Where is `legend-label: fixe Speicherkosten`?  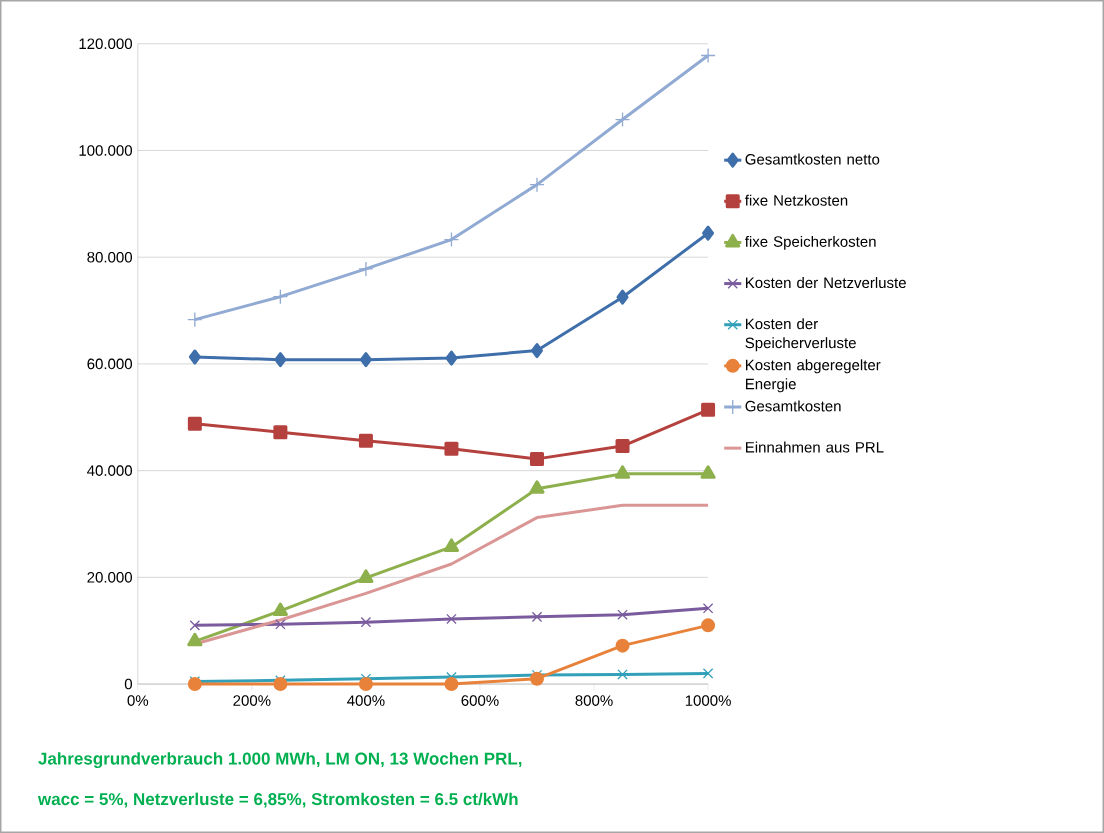
legend-label: fixe Speicherkosten is located at coordinates (810, 242).